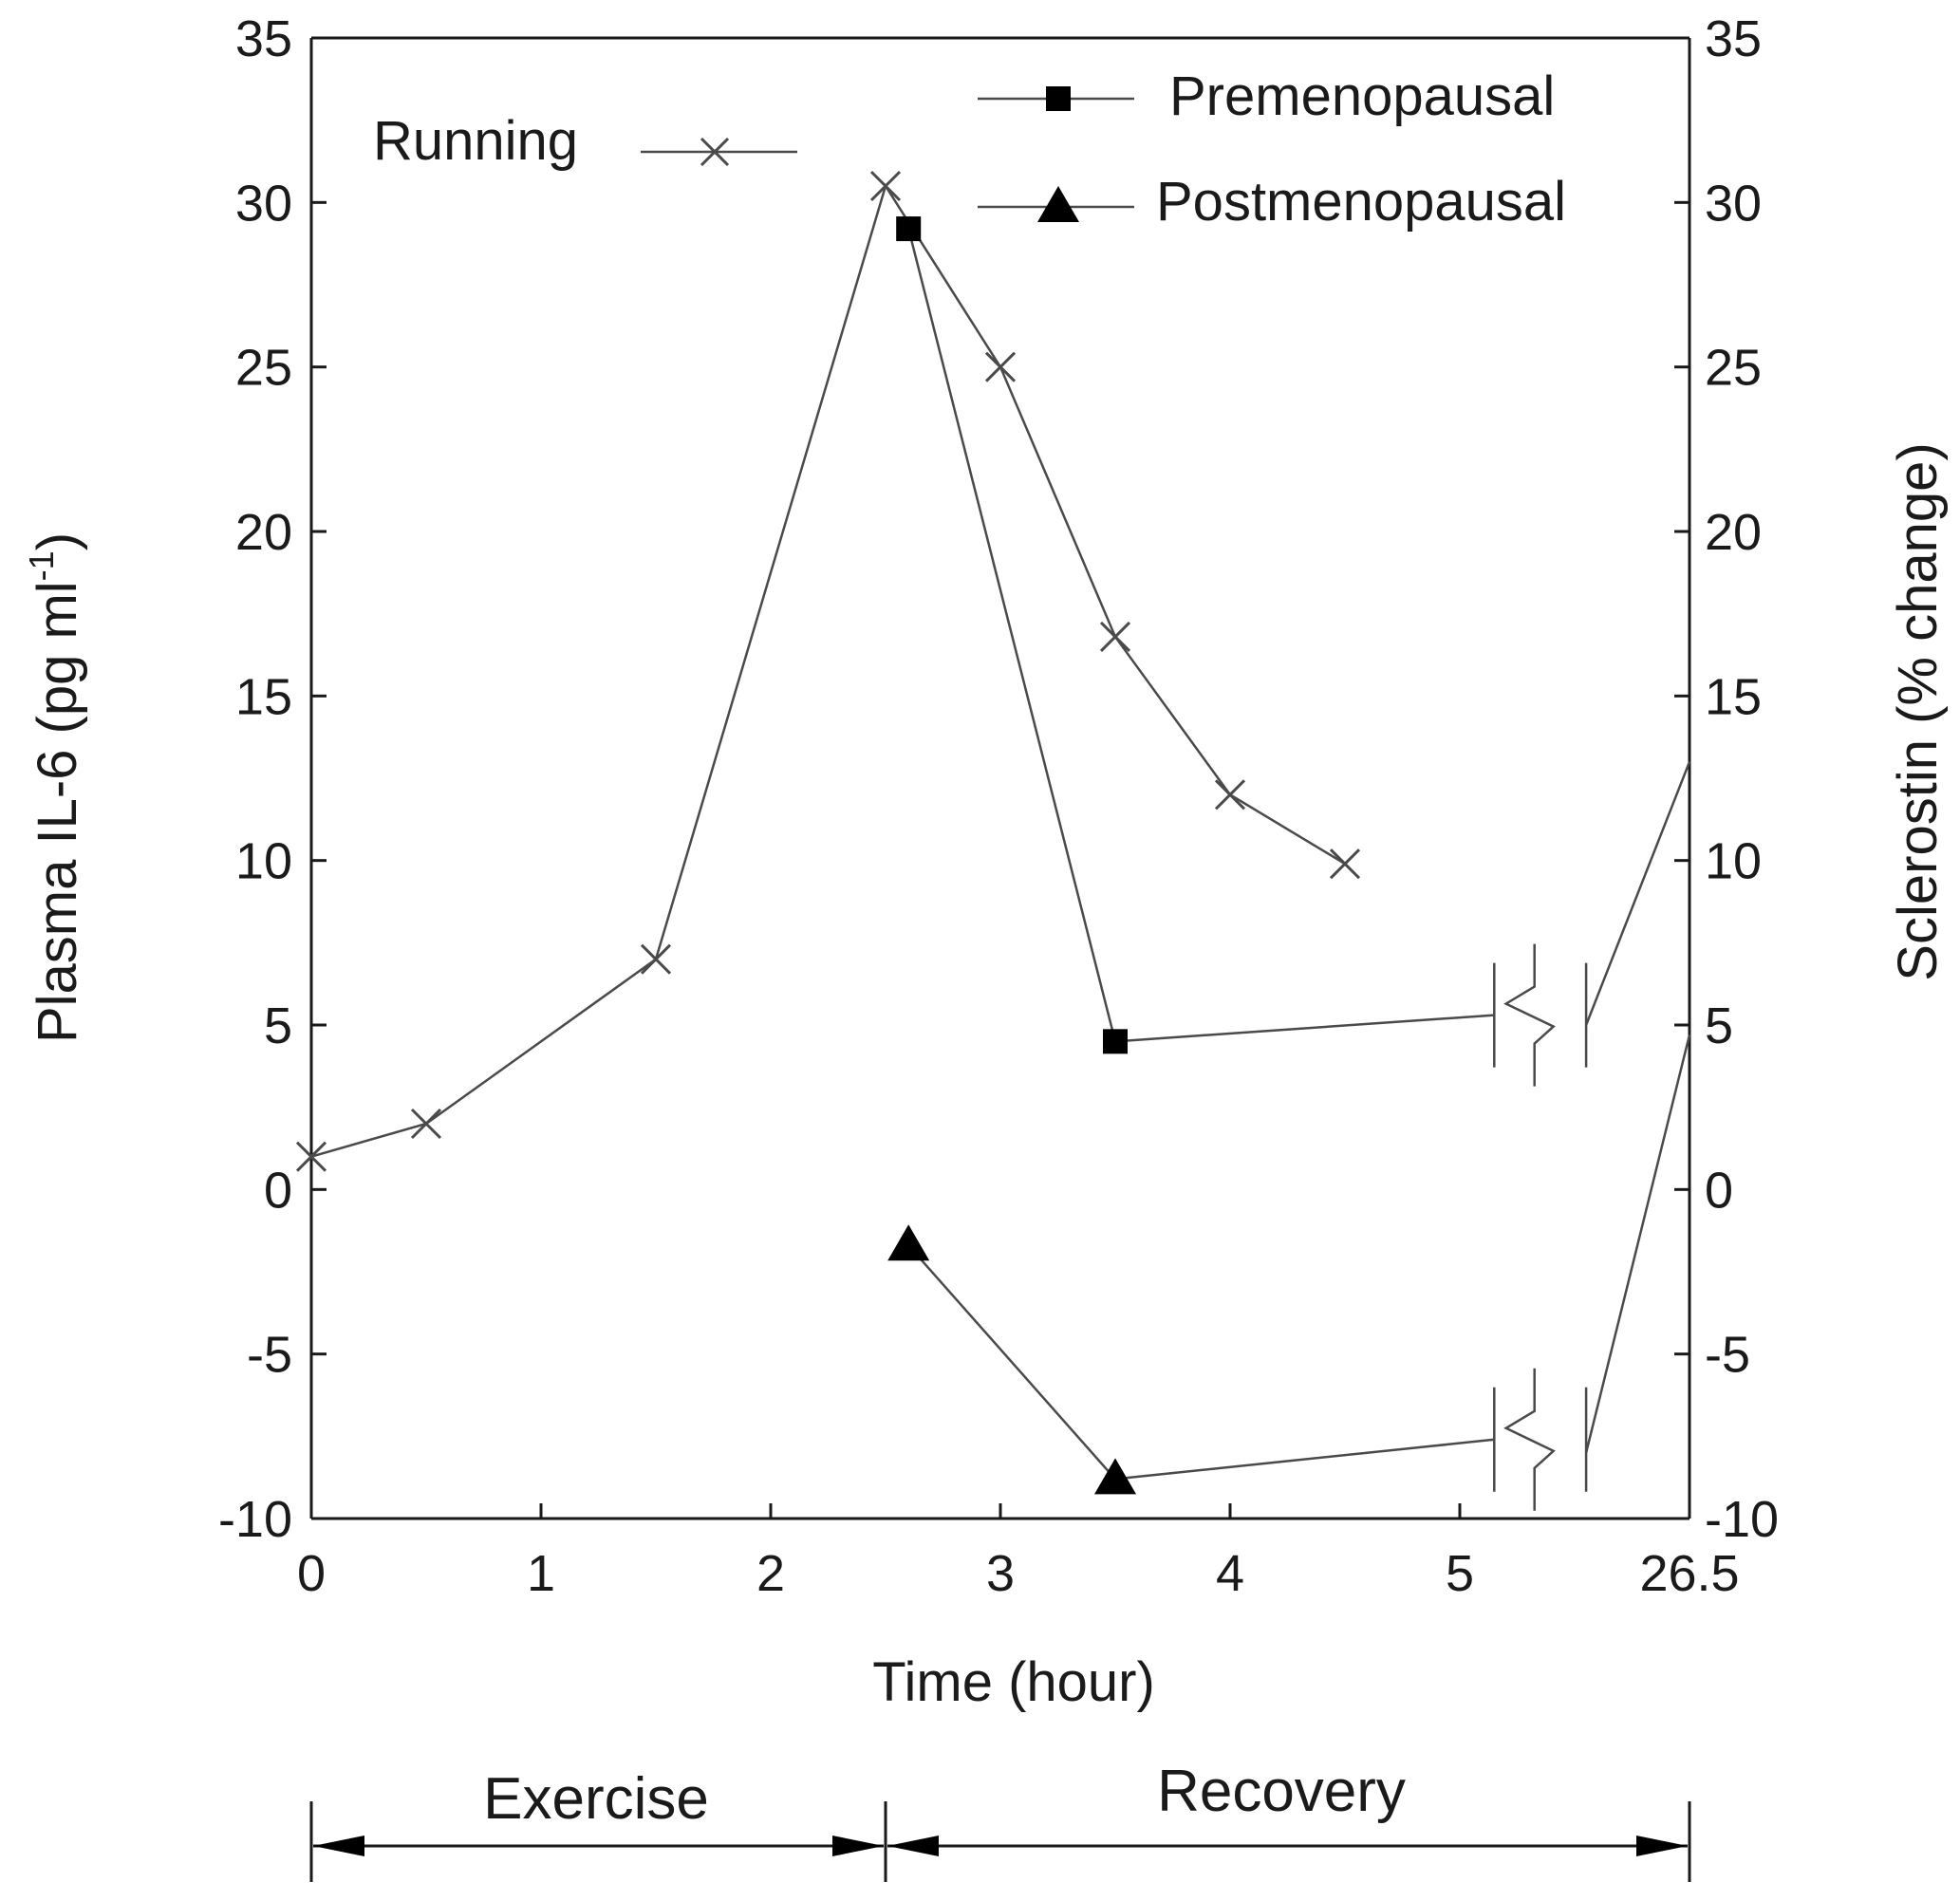  I want to click on svg-text: Plasma IL-6 (pg ml-1), so click(55, 787).